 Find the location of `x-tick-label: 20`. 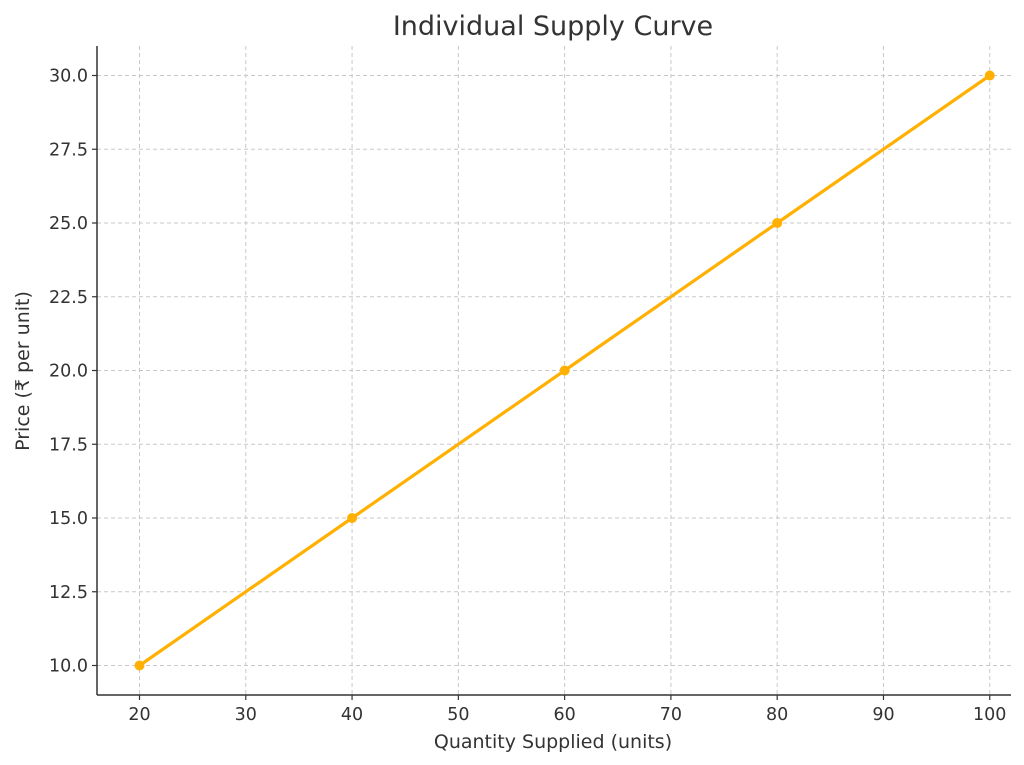

x-tick-label: 20 is located at coordinates (139, 715).